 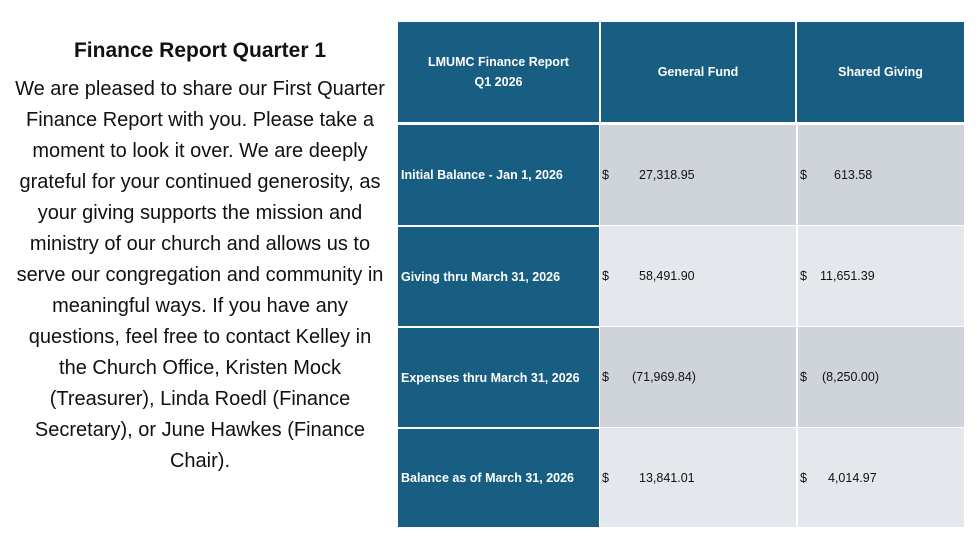 What do you see at coordinates (498, 175) in the screenshot?
I see `row-label-initial-balance: Initial Balance - Jan 1, 2026` at bounding box center [498, 175].